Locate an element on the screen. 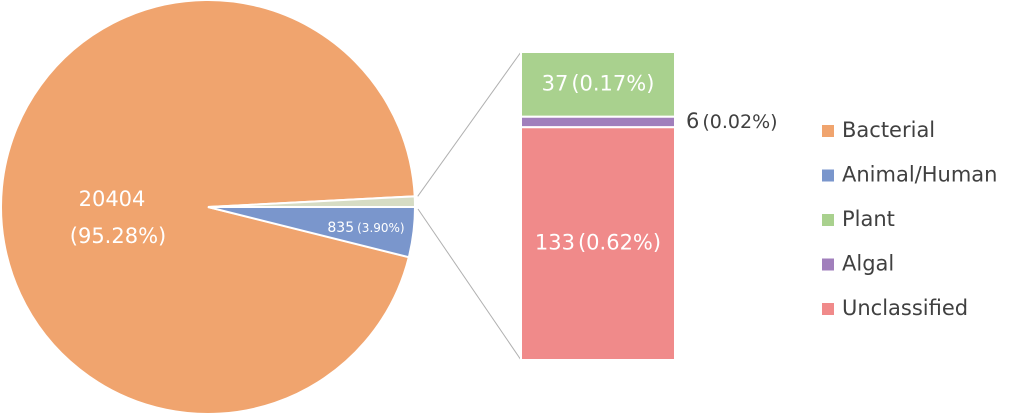 Image resolution: width=1024 pixels, height=415 pixels. data-label: 37 (0.17%) is located at coordinates (598, 83).